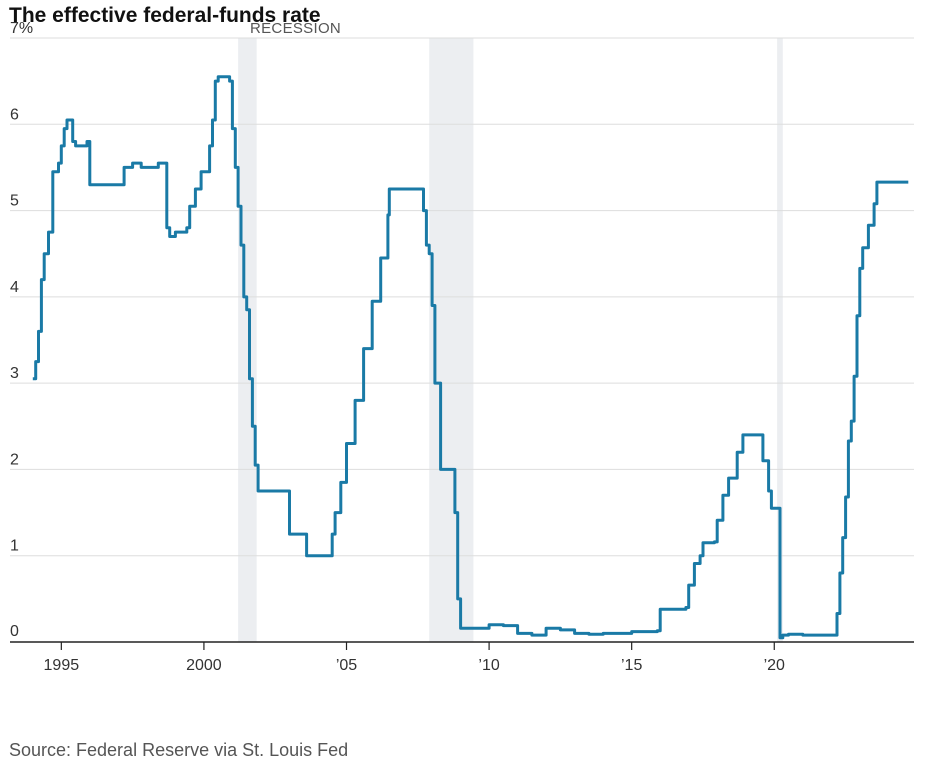  What do you see at coordinates (414, 658) in the screenshot?
I see `x-axis: 1995 2000 ’05 ’10 ’15 ’20` at bounding box center [414, 658].